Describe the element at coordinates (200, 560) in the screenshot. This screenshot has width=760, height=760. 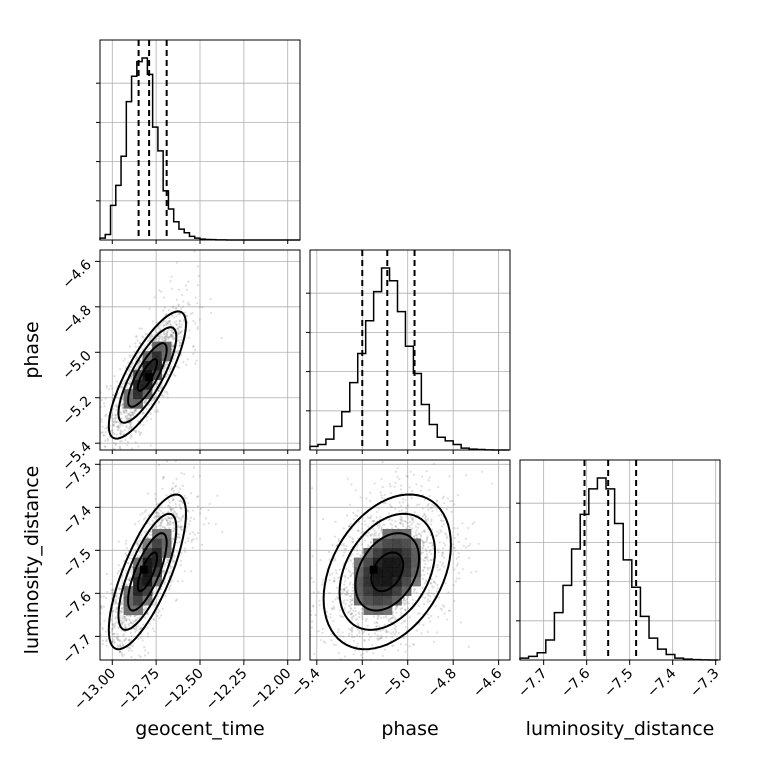
I see `joint-geocent_time-luminosity_distance` at that location.